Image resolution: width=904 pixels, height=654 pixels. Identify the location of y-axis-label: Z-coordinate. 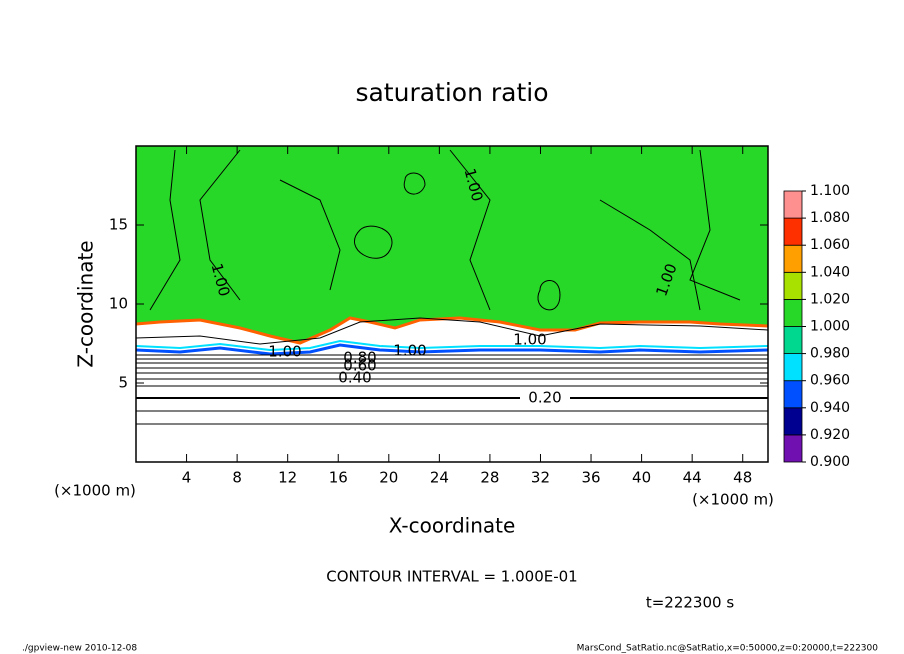
(86, 303).